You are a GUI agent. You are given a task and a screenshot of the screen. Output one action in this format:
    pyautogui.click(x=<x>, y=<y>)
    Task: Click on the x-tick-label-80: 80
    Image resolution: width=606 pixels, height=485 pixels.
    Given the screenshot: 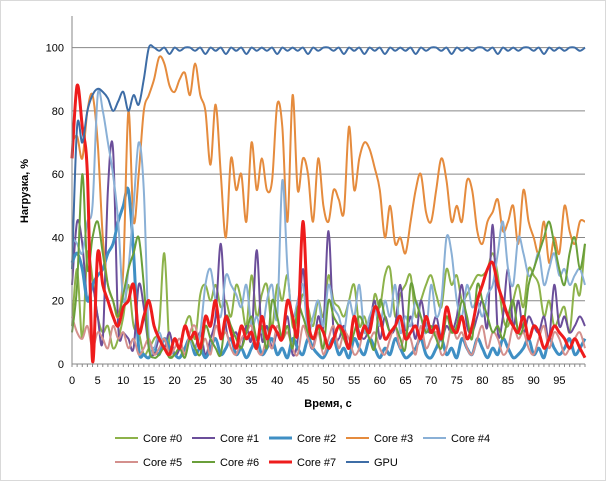 What is the action you would take?
    pyautogui.click(x=482, y=381)
    